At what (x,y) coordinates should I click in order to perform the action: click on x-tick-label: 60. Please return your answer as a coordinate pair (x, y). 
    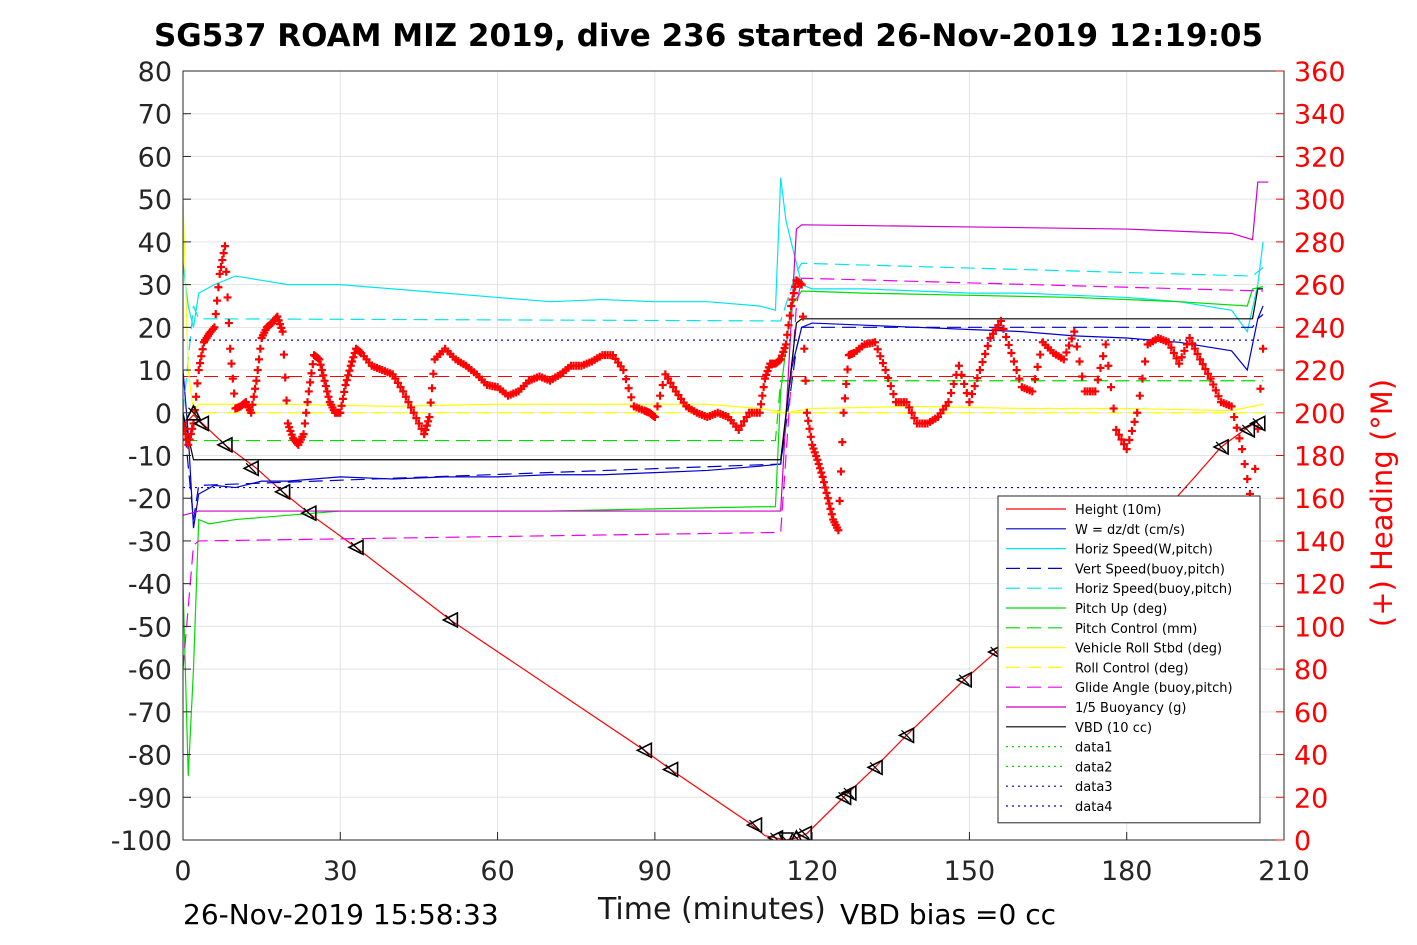
    Looking at the image, I should click on (497, 871).